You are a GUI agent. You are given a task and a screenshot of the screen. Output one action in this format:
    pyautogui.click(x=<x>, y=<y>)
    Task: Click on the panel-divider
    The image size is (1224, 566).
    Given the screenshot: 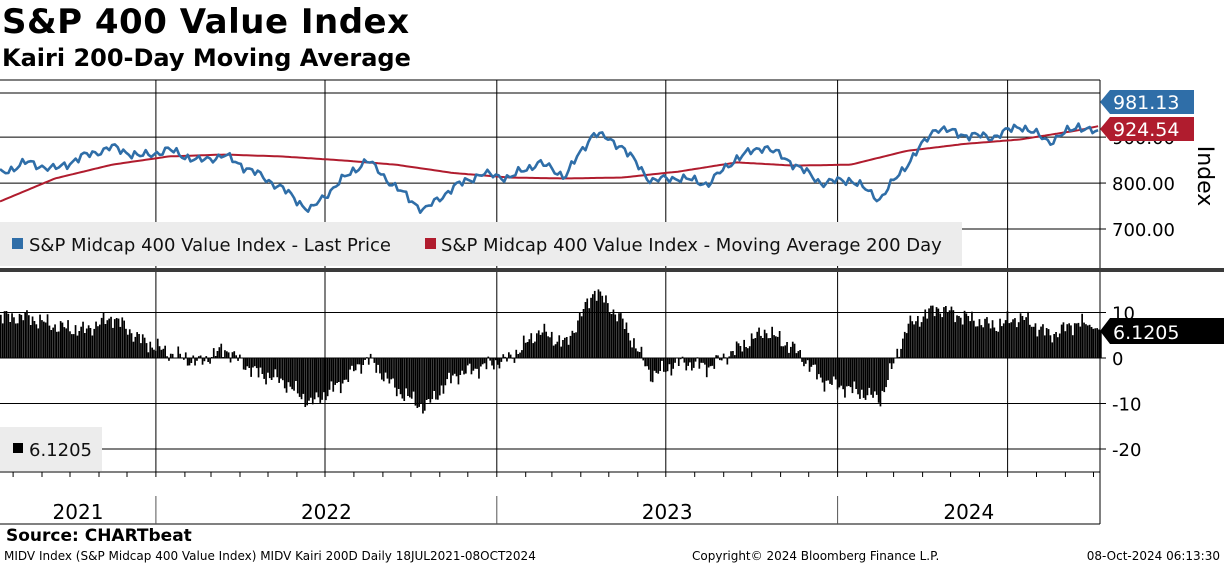 What is the action you would take?
    pyautogui.click(x=612, y=270)
    